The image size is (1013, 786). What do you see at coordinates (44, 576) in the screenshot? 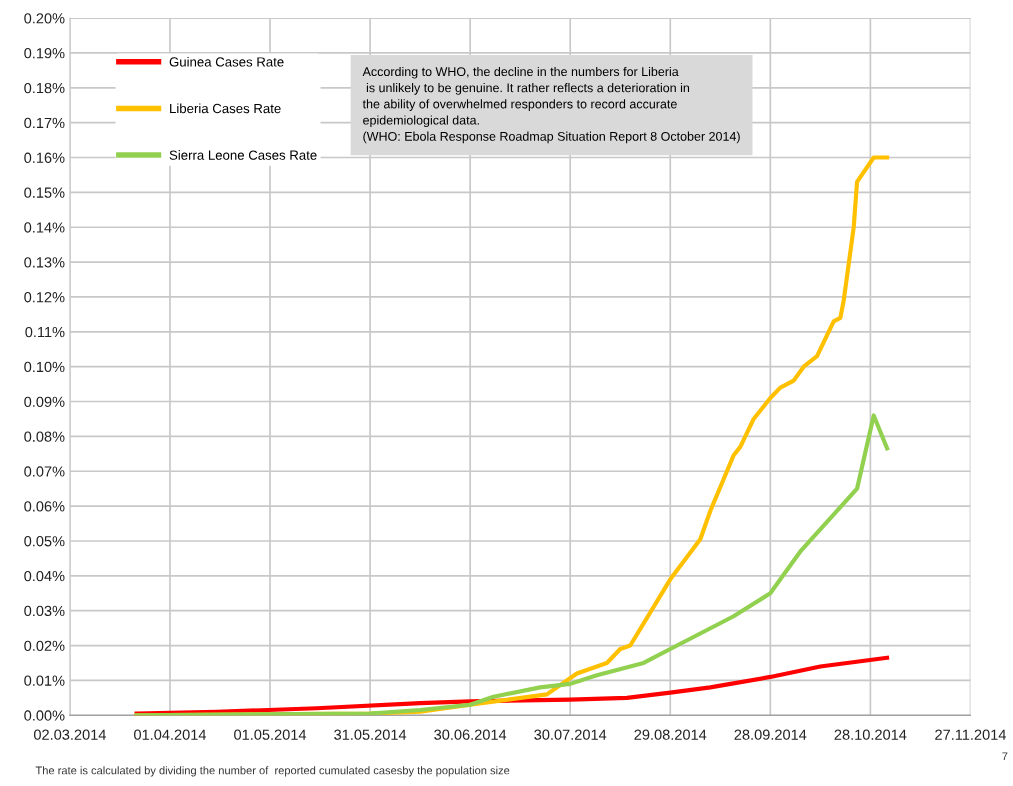
I see `y-tick-label: 0.04%` at bounding box center [44, 576].